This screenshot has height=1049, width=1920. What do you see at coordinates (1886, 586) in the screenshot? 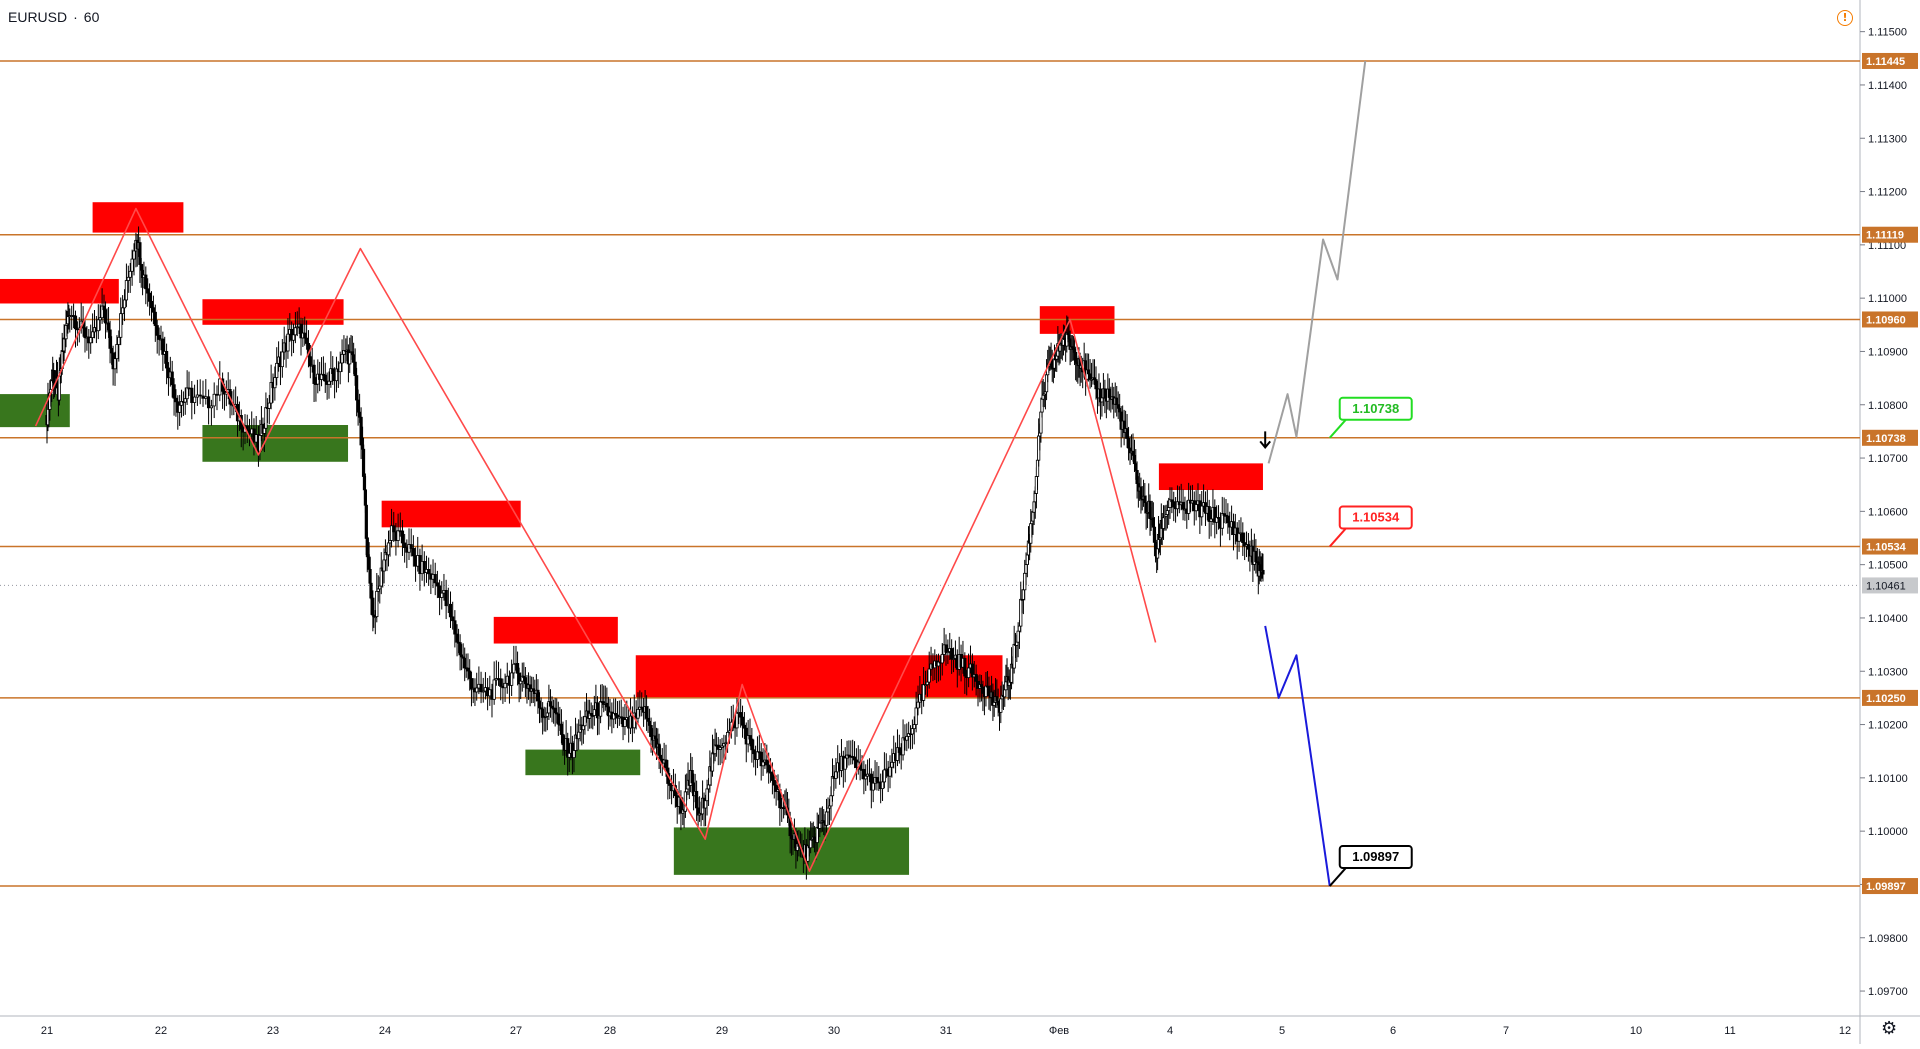
I see `current-price-tag-label: 1.10461` at bounding box center [1886, 586].